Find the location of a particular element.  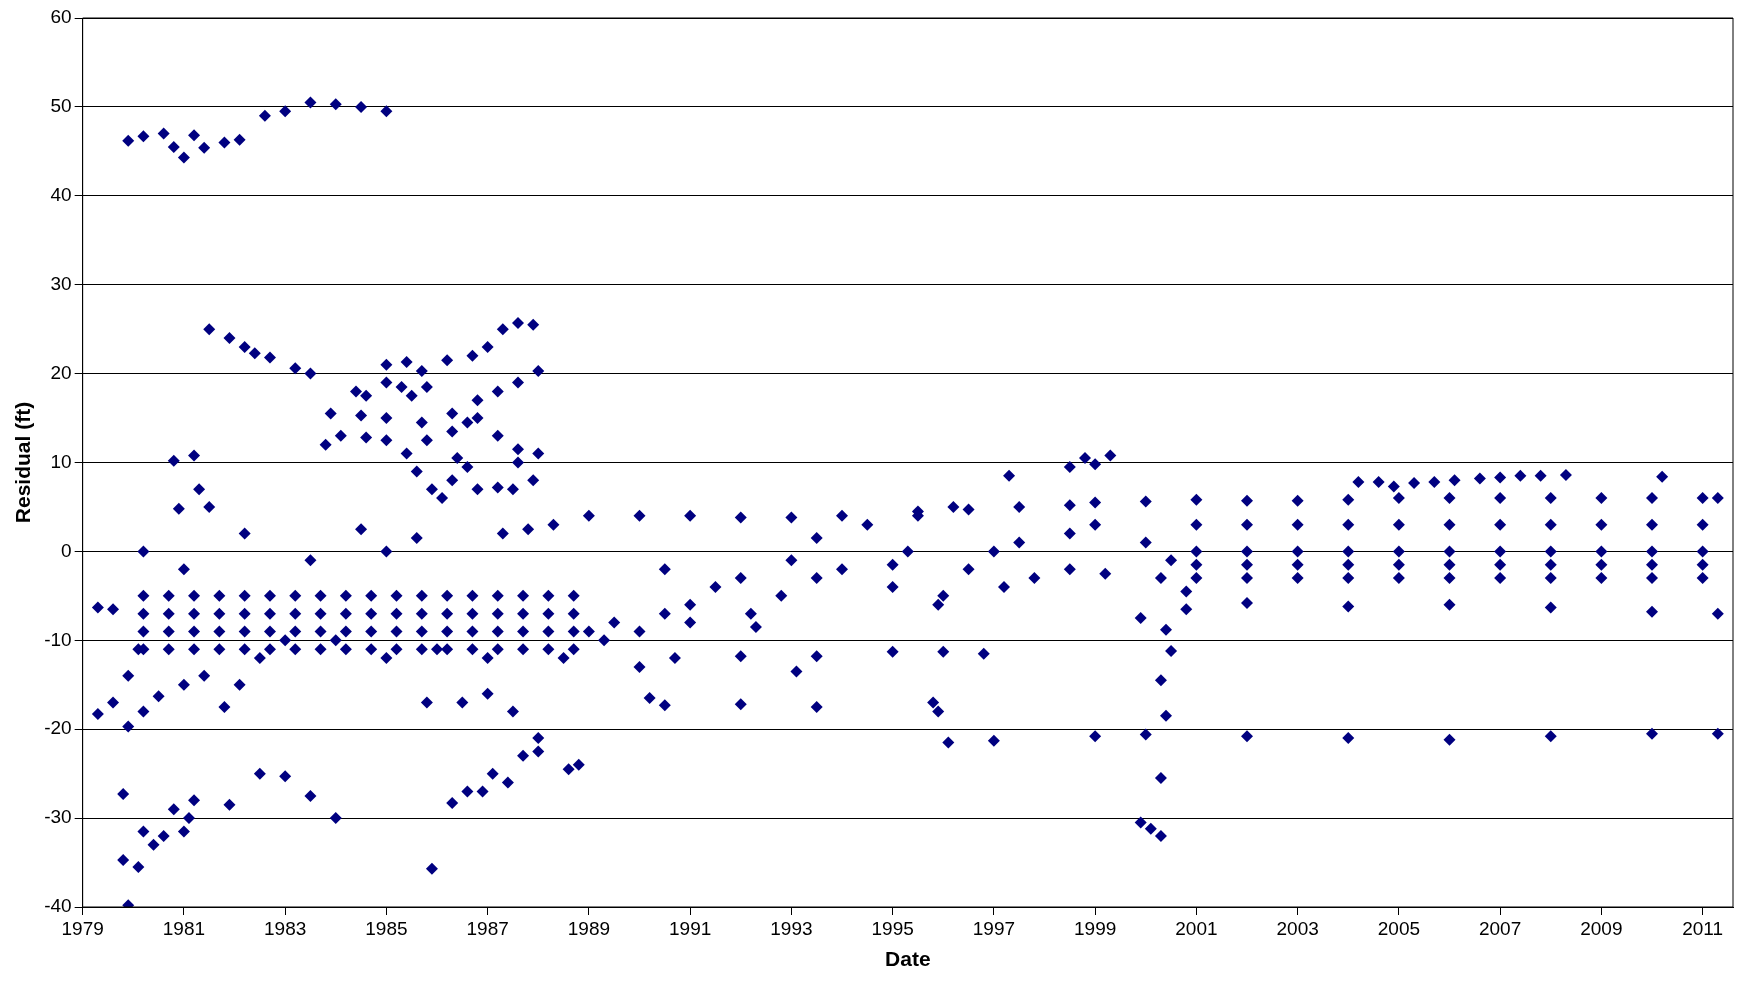

x-tick-label: 1979 is located at coordinates (82, 928).